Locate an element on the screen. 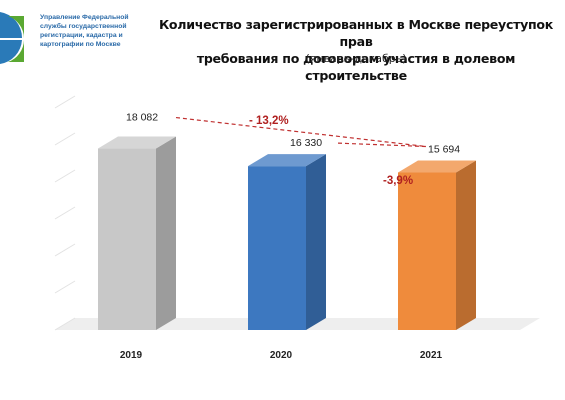 This screenshot has height=400, width=565. bar-side-2019 is located at coordinates (166, 233).